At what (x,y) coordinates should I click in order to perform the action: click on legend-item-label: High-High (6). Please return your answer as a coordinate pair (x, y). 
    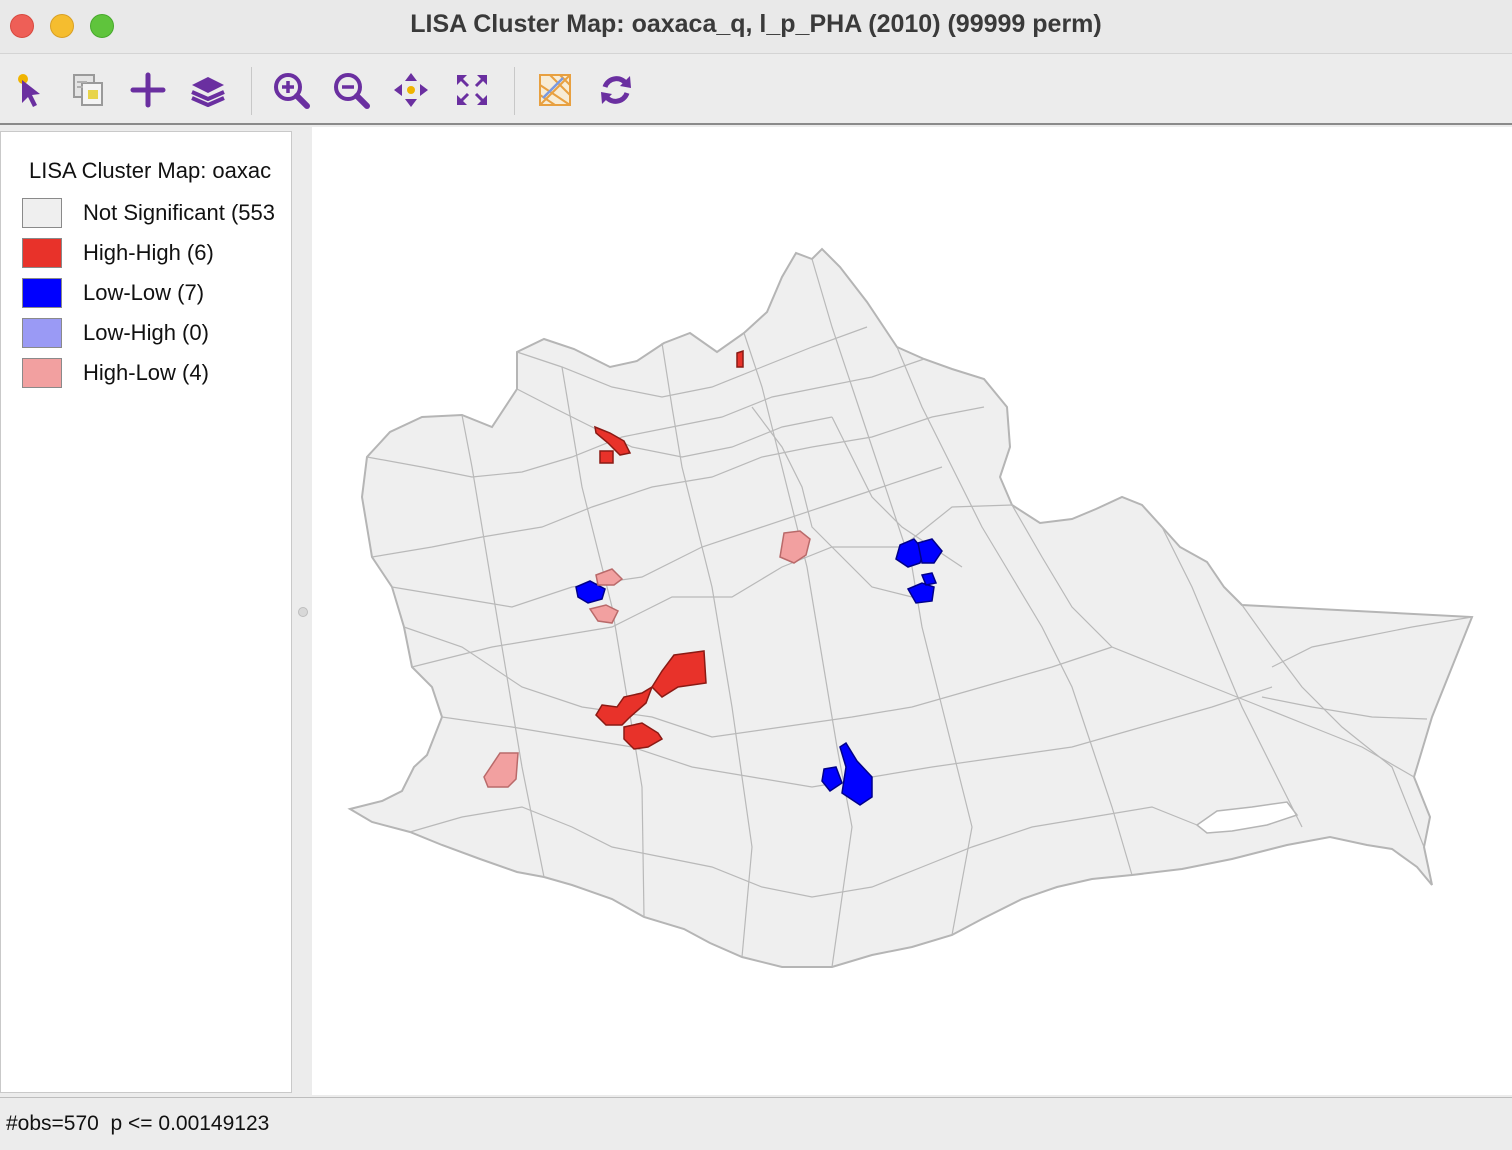
    Looking at the image, I should click on (148, 252).